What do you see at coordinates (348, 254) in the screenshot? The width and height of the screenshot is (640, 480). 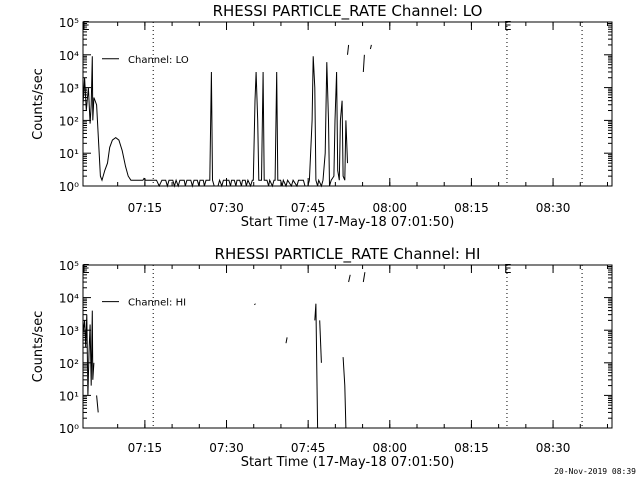 I see `chart-title: RHESSI PARTICLE_RATE Channel: HI` at bounding box center [348, 254].